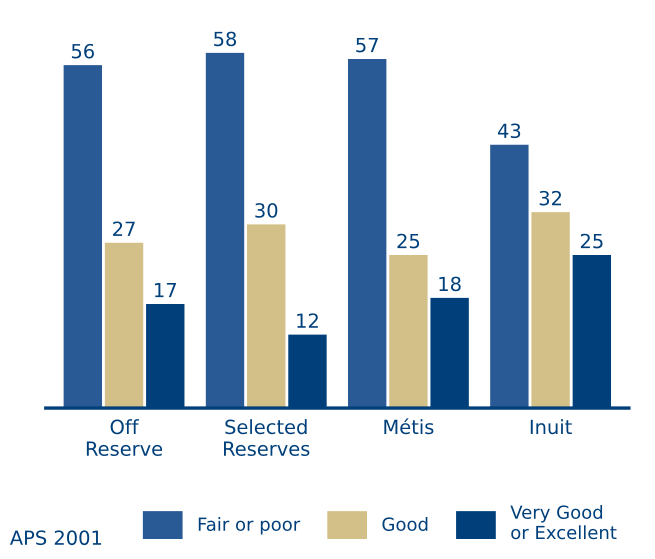  I want to click on x-tick-label: Selected Reserves, so click(267, 437).